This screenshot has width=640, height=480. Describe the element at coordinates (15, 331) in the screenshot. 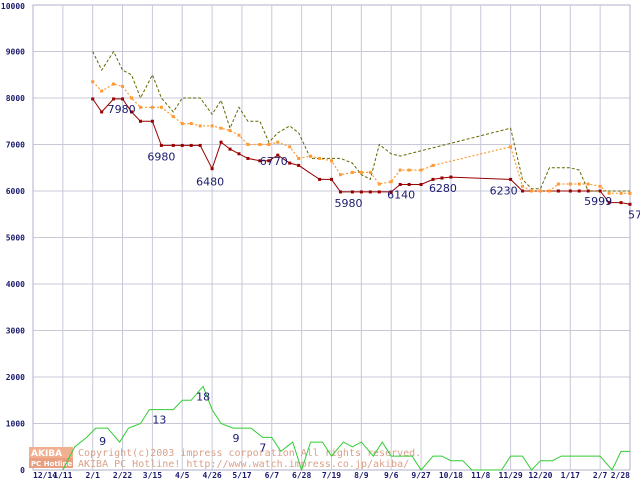

I see `y-tick-label: 3000` at that location.